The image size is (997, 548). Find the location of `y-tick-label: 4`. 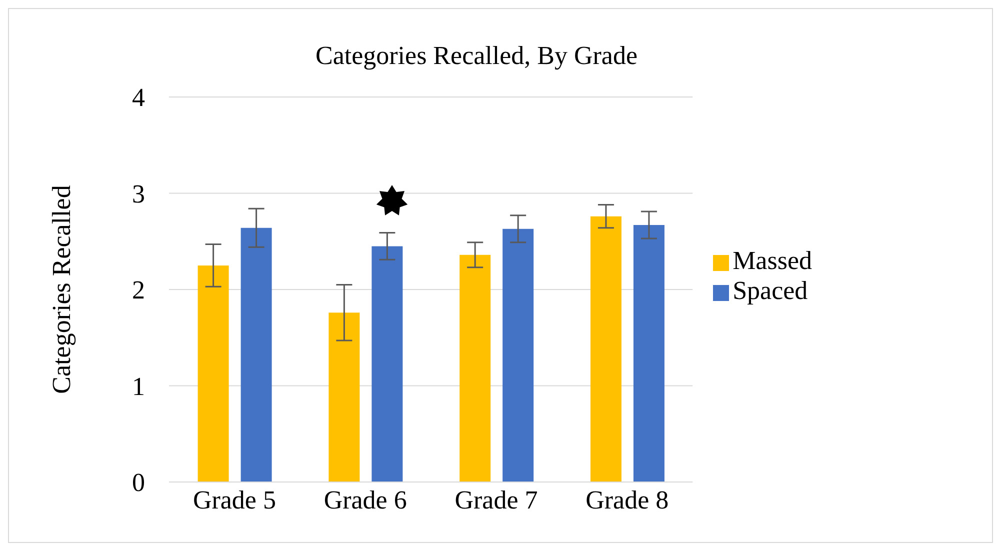

y-tick-label: 4 is located at coordinates (138, 97).